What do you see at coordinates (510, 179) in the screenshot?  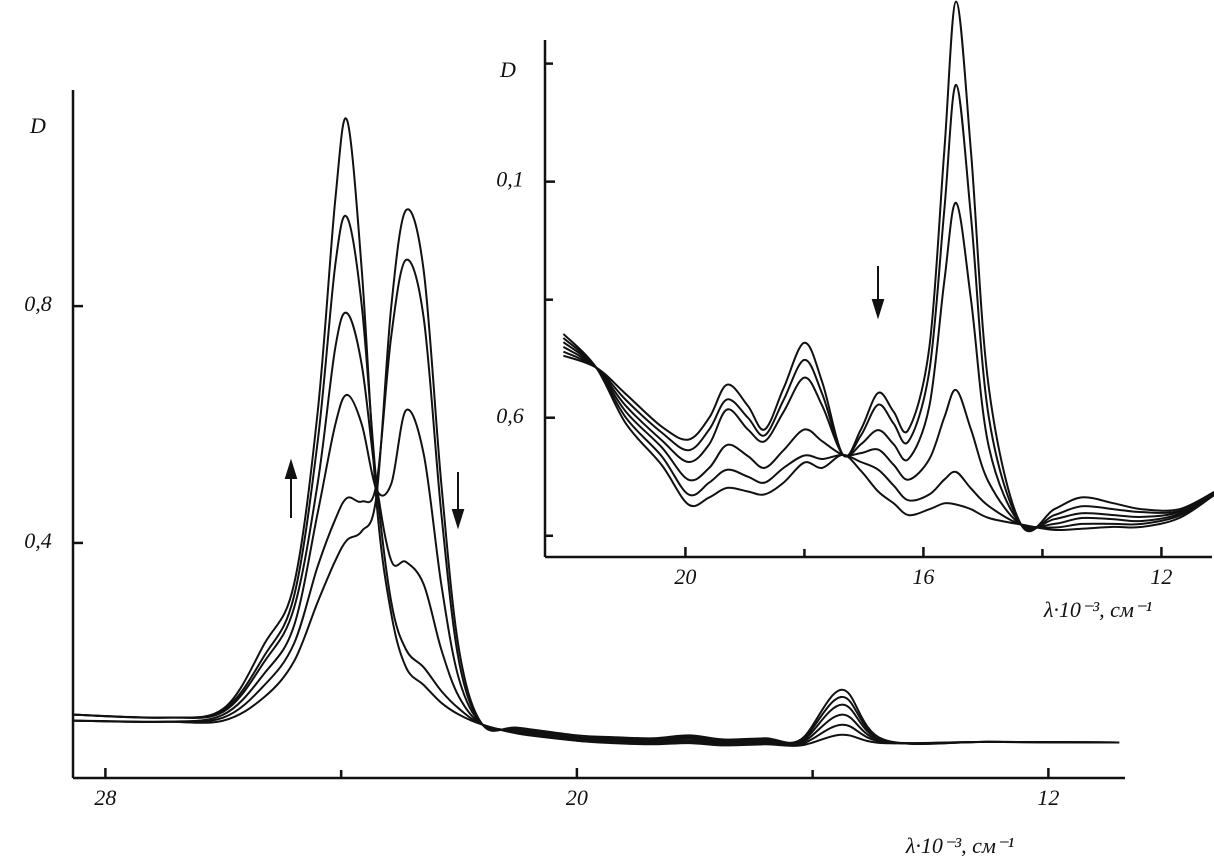 I see `y-tick-label: 0,1` at bounding box center [510, 179].